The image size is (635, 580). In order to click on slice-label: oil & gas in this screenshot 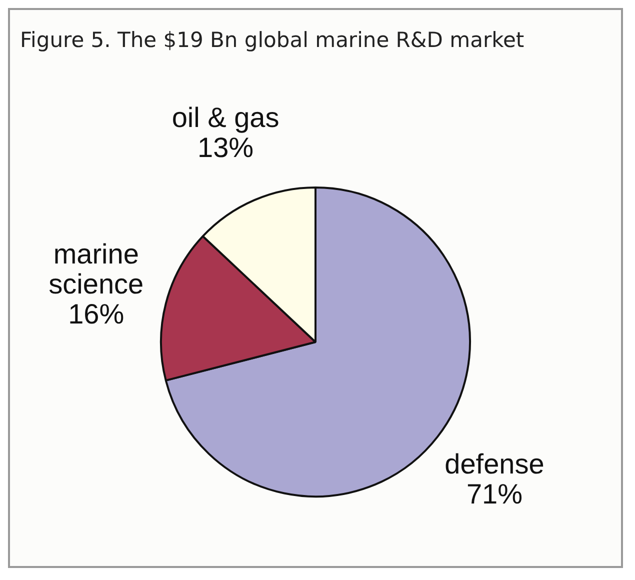, I will do `click(226, 117)`.